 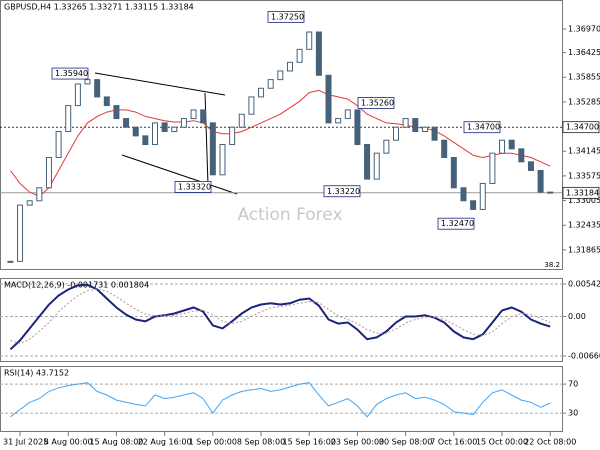 What do you see at coordinates (573, 413) in the screenshot?
I see `y-tick-label: 30` at bounding box center [573, 413].